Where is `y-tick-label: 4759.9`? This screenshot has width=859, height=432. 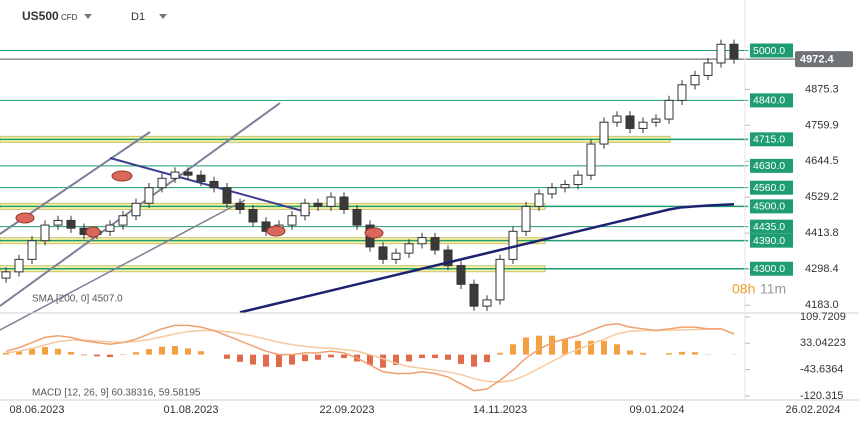 y-tick-label: 4759.9 is located at coordinates (822, 125).